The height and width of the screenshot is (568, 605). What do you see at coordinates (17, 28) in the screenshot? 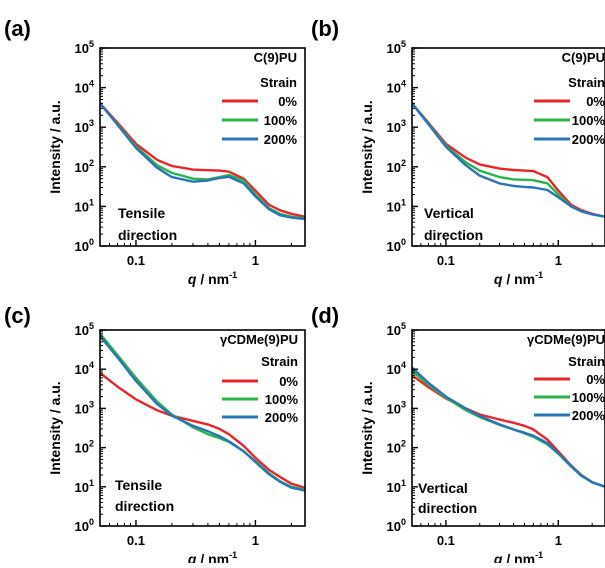
I see `panel-label: (a)` at bounding box center [17, 28].